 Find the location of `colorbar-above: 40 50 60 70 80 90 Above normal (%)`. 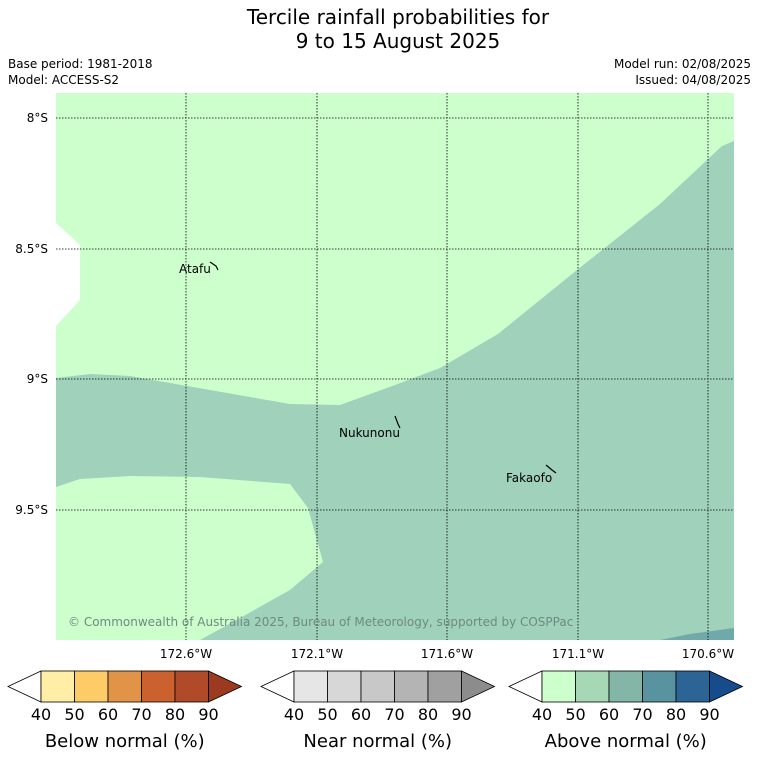

colorbar-above: 40 50 60 70 80 90 Above normal (%) is located at coordinates (626, 711).